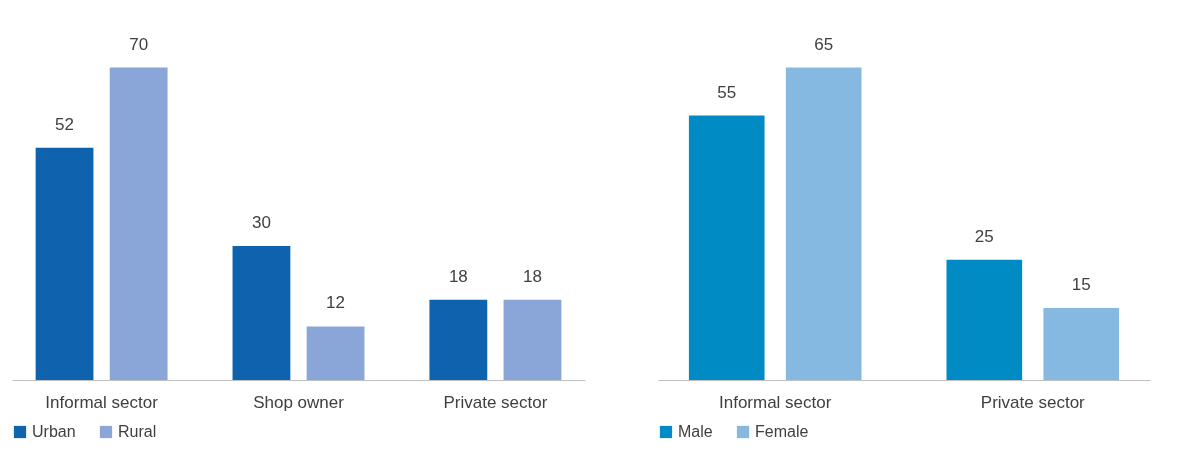  What do you see at coordinates (139, 44) in the screenshot?
I see `data-label: 70` at bounding box center [139, 44].